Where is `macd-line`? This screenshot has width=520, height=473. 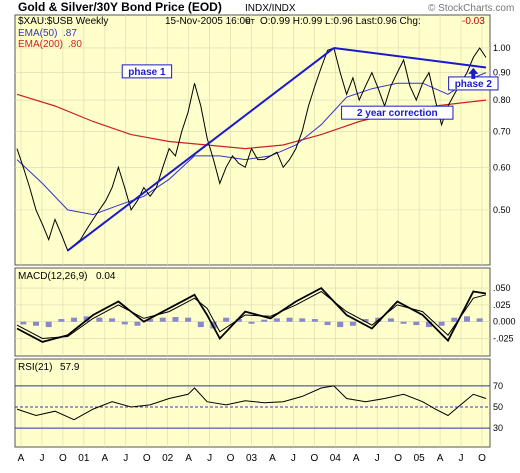
macd-line is located at coordinates (251, 314).